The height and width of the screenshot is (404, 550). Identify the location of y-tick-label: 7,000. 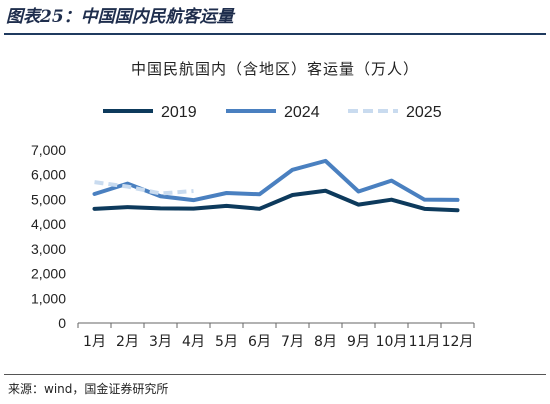
(48, 150).